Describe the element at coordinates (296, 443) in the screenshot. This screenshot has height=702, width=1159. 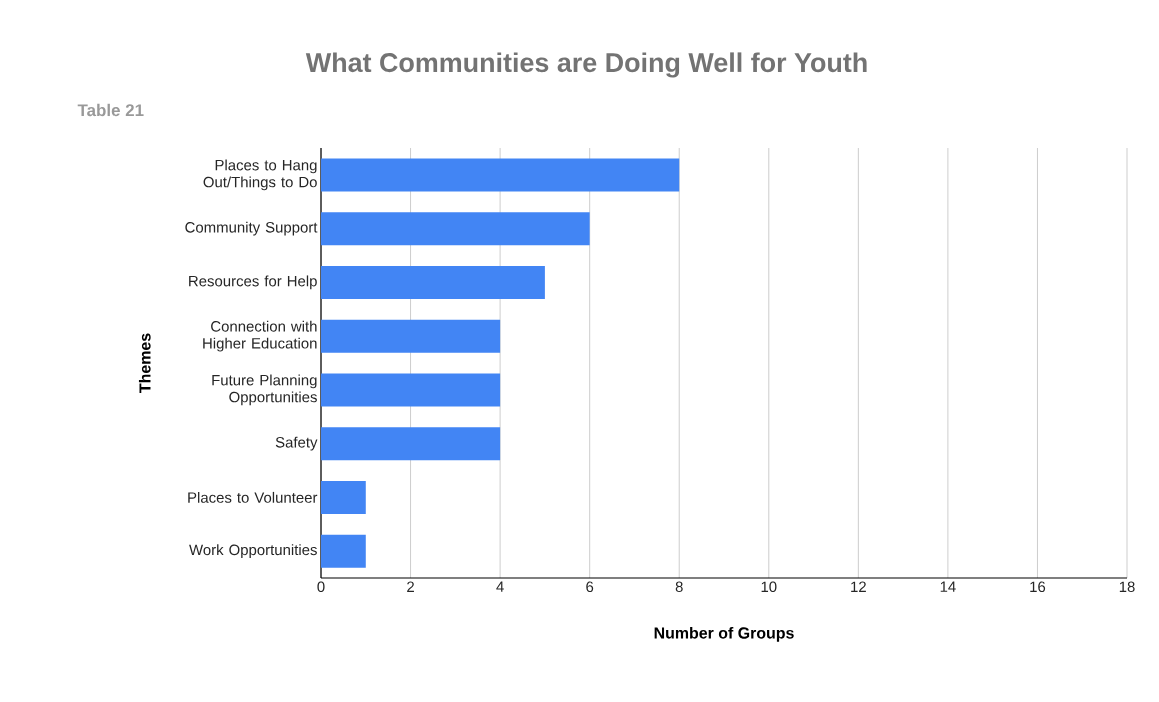
I see `y-tick-label: Safety` at that location.